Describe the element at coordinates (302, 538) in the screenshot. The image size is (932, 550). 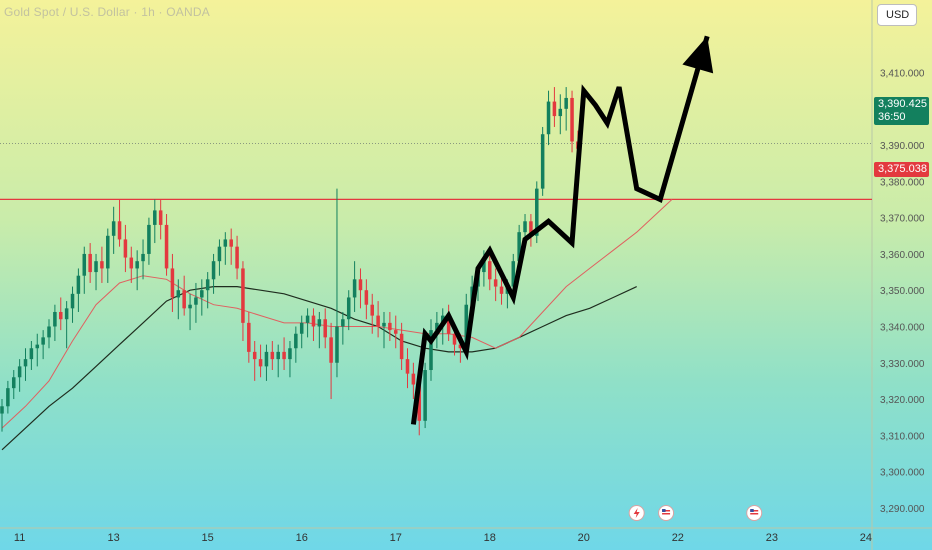
I see `x-tick-label: 16` at that location.